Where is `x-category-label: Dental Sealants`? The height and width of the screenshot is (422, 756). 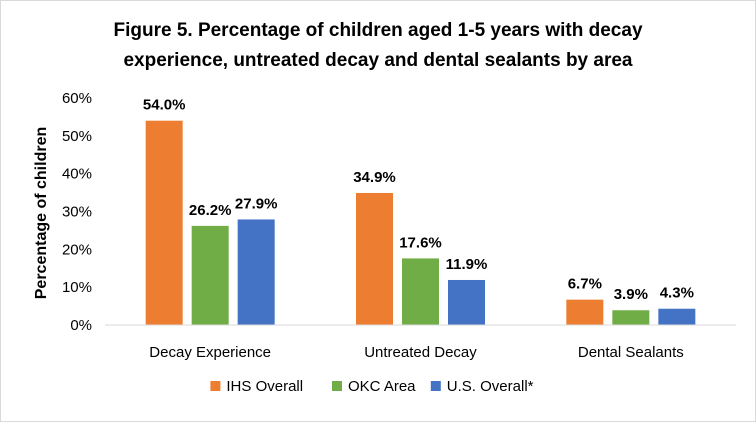
x-category-label: Dental Sealants is located at coordinates (631, 352).